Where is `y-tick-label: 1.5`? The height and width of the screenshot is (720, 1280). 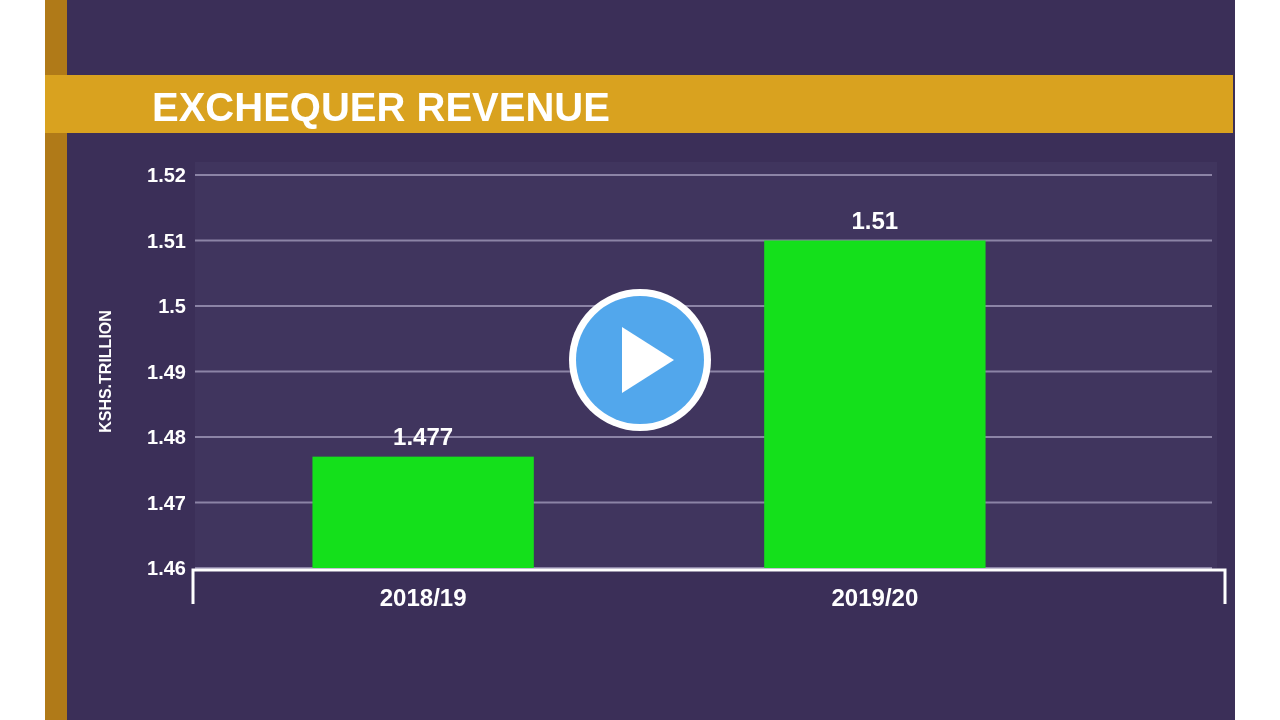
y-tick-label: 1.5 is located at coordinates (172, 306).